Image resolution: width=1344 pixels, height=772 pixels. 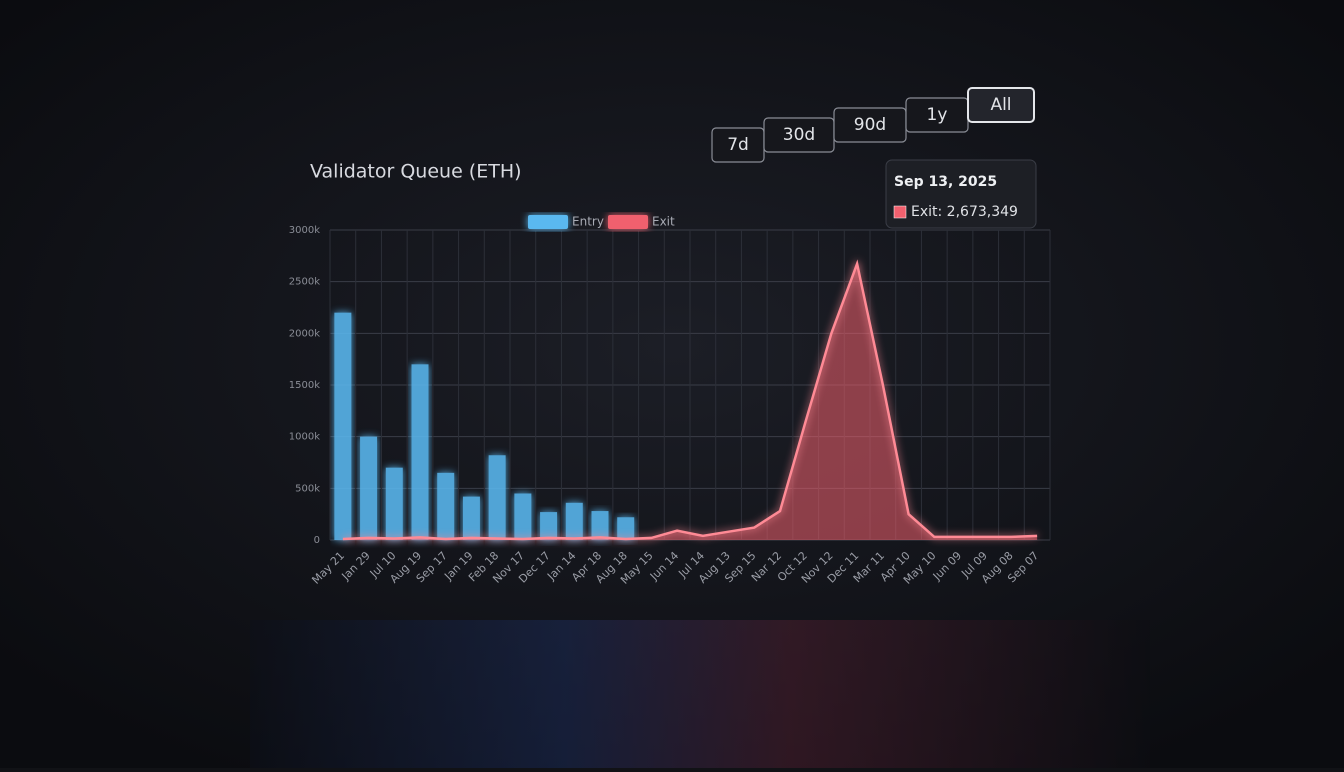 What do you see at coordinates (900, 212) in the screenshot?
I see `tooltip-swatch` at bounding box center [900, 212].